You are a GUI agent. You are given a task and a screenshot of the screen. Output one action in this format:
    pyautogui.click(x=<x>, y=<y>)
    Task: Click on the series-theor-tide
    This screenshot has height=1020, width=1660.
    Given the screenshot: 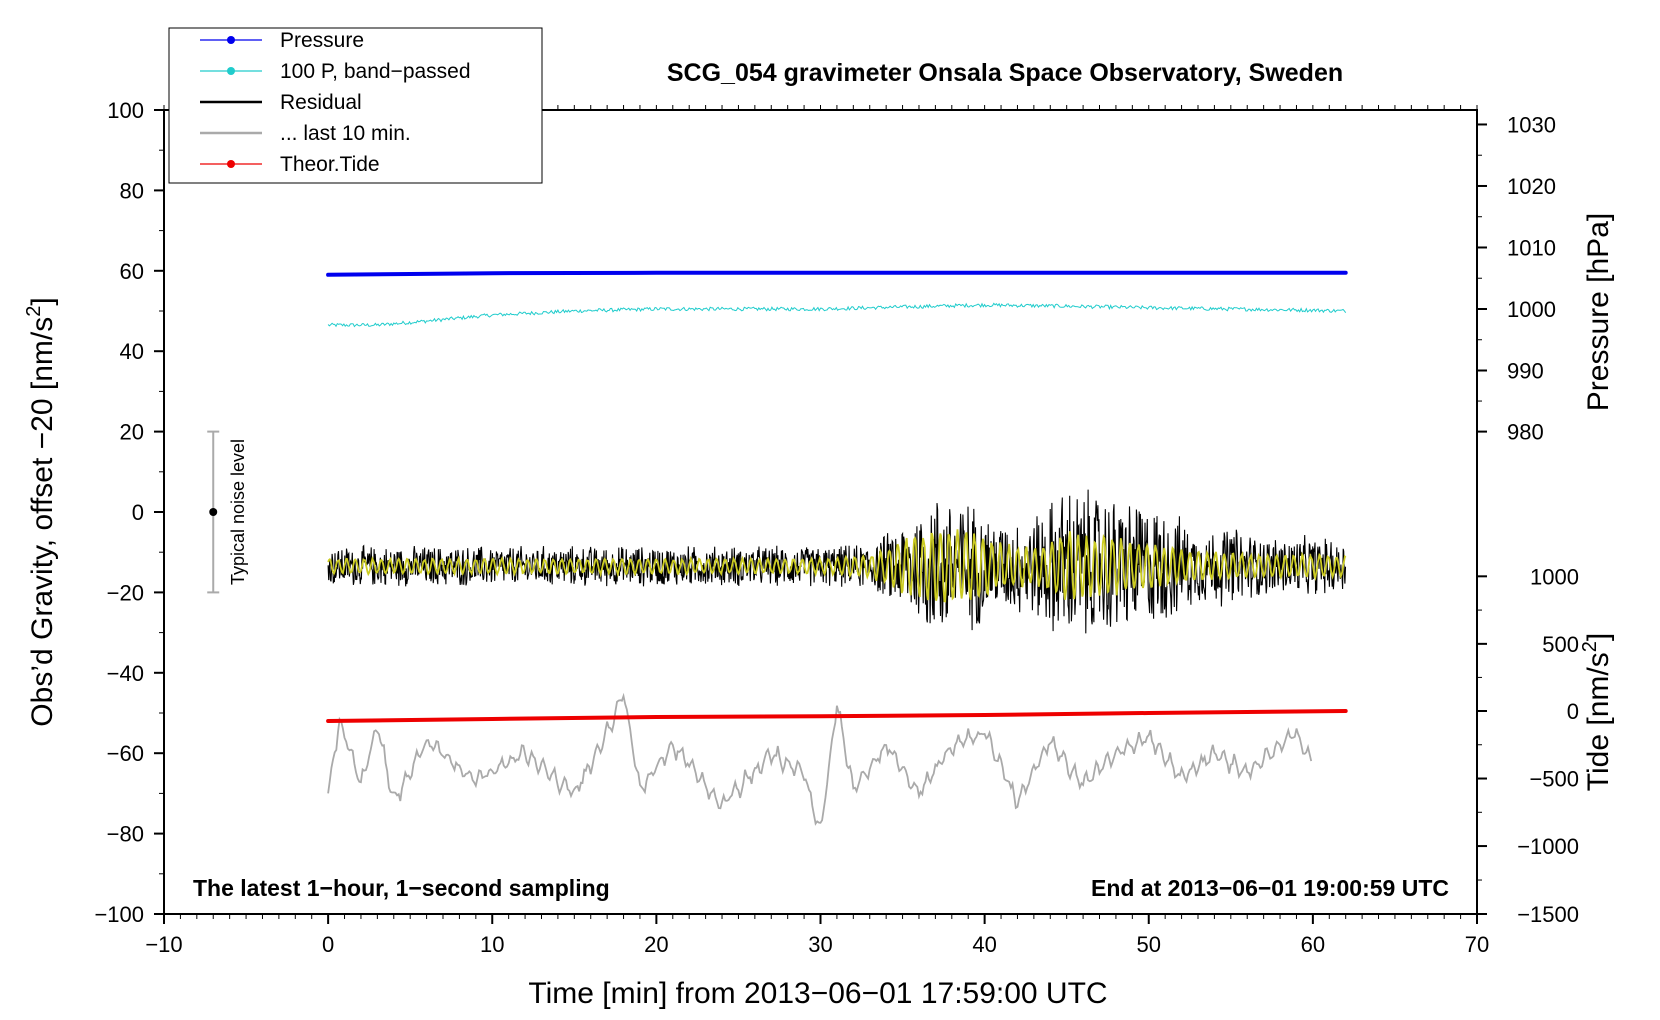 What is the action you would take?
    pyautogui.click(x=837, y=716)
    